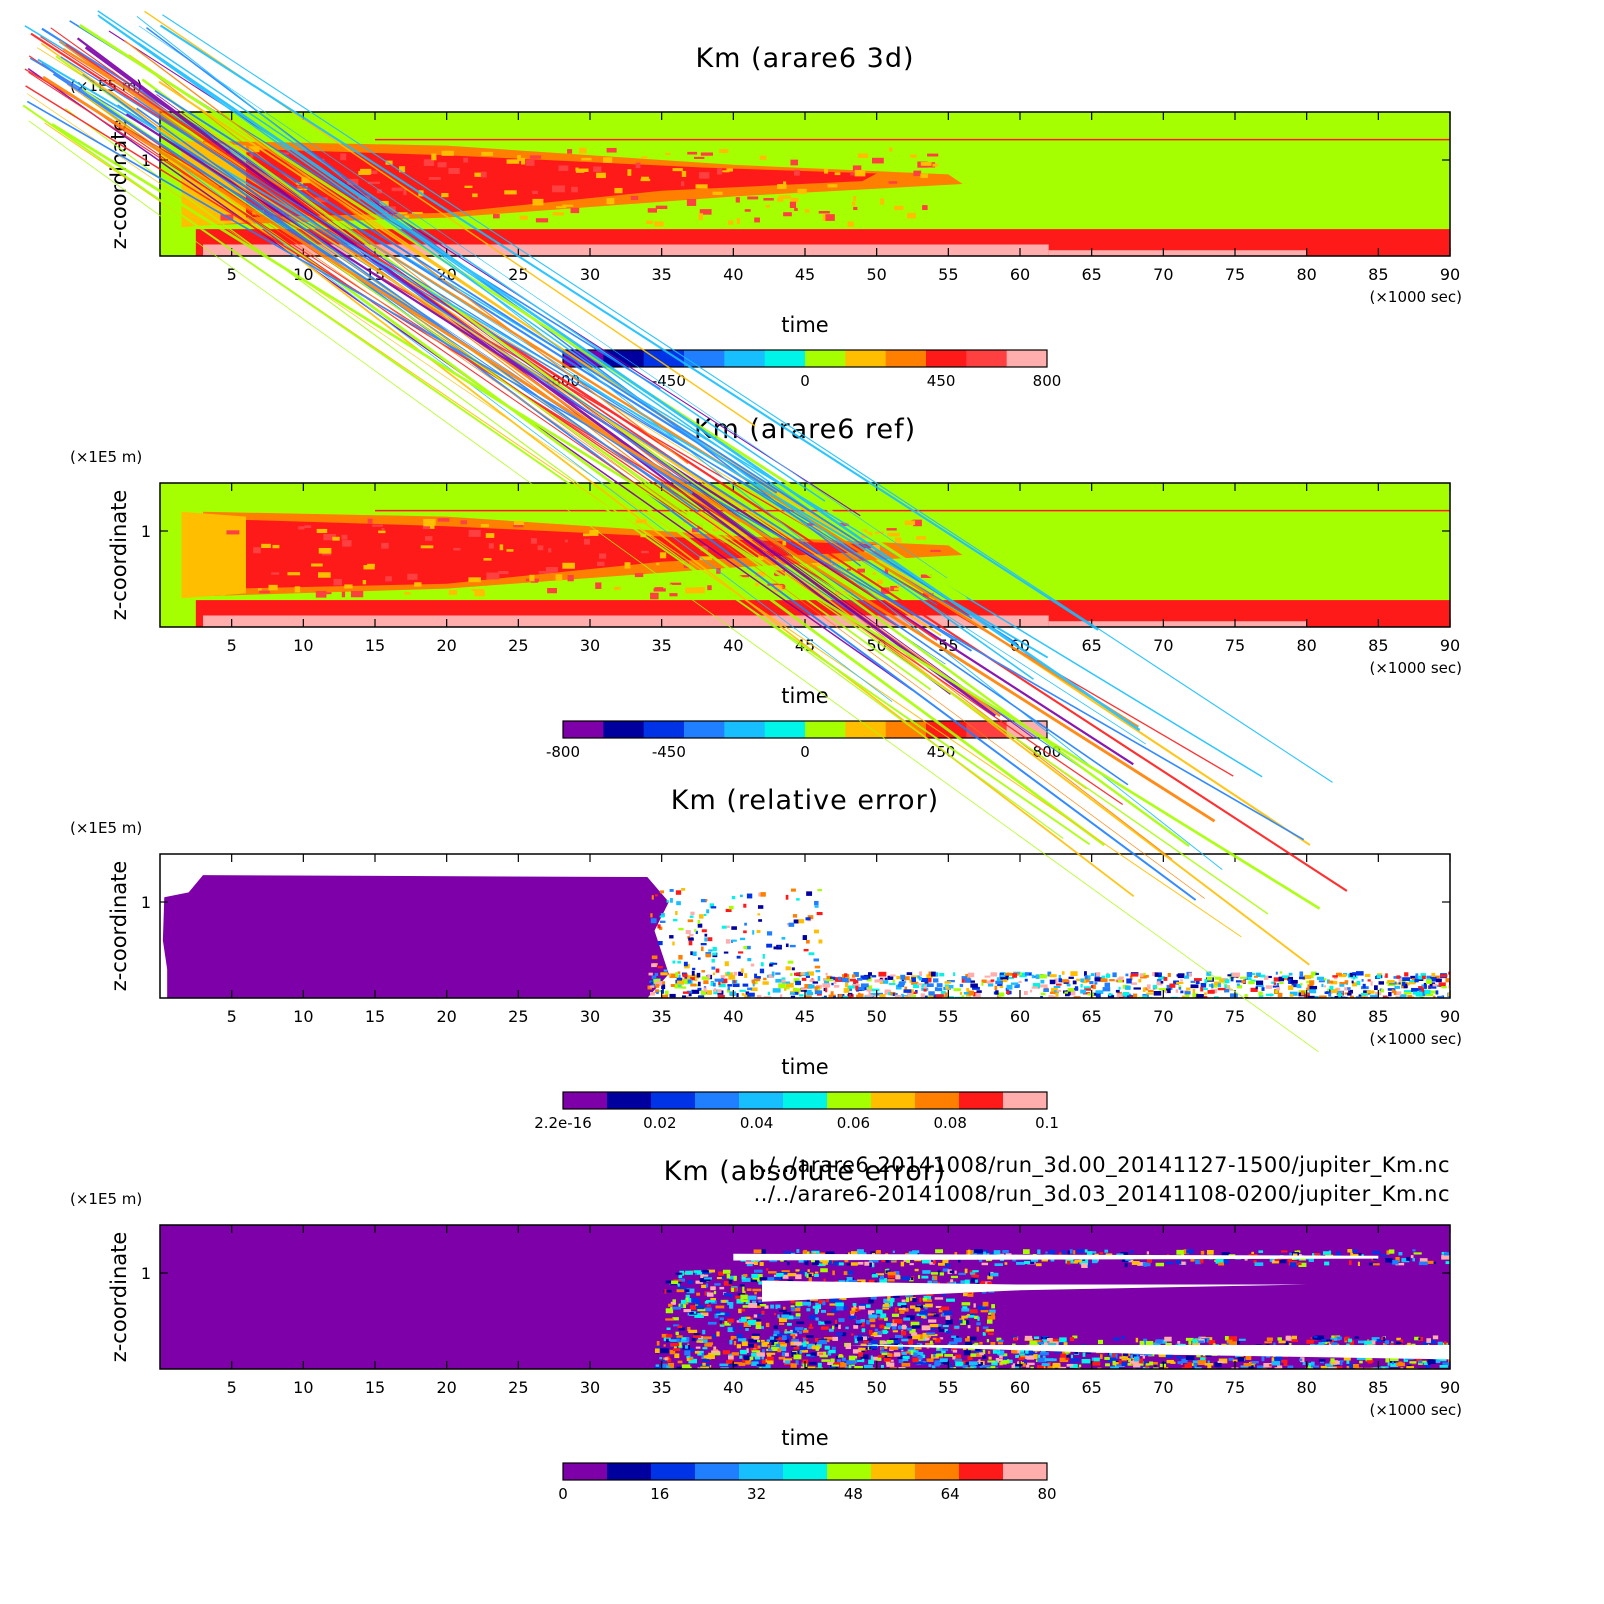 Image resolution: width=1604 pixels, height=1604 pixels. I want to click on x-tick-label: 45, so click(805, 1016).